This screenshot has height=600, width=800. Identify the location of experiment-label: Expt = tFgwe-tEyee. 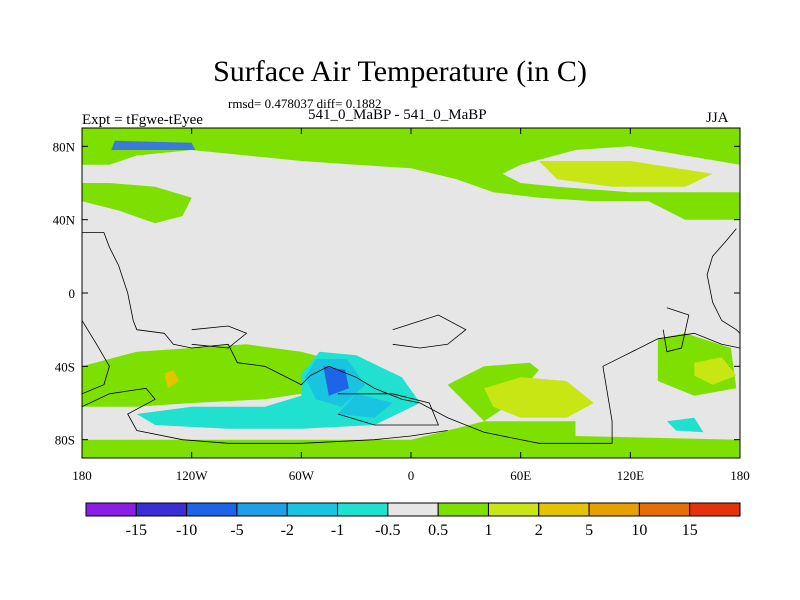
(142, 120).